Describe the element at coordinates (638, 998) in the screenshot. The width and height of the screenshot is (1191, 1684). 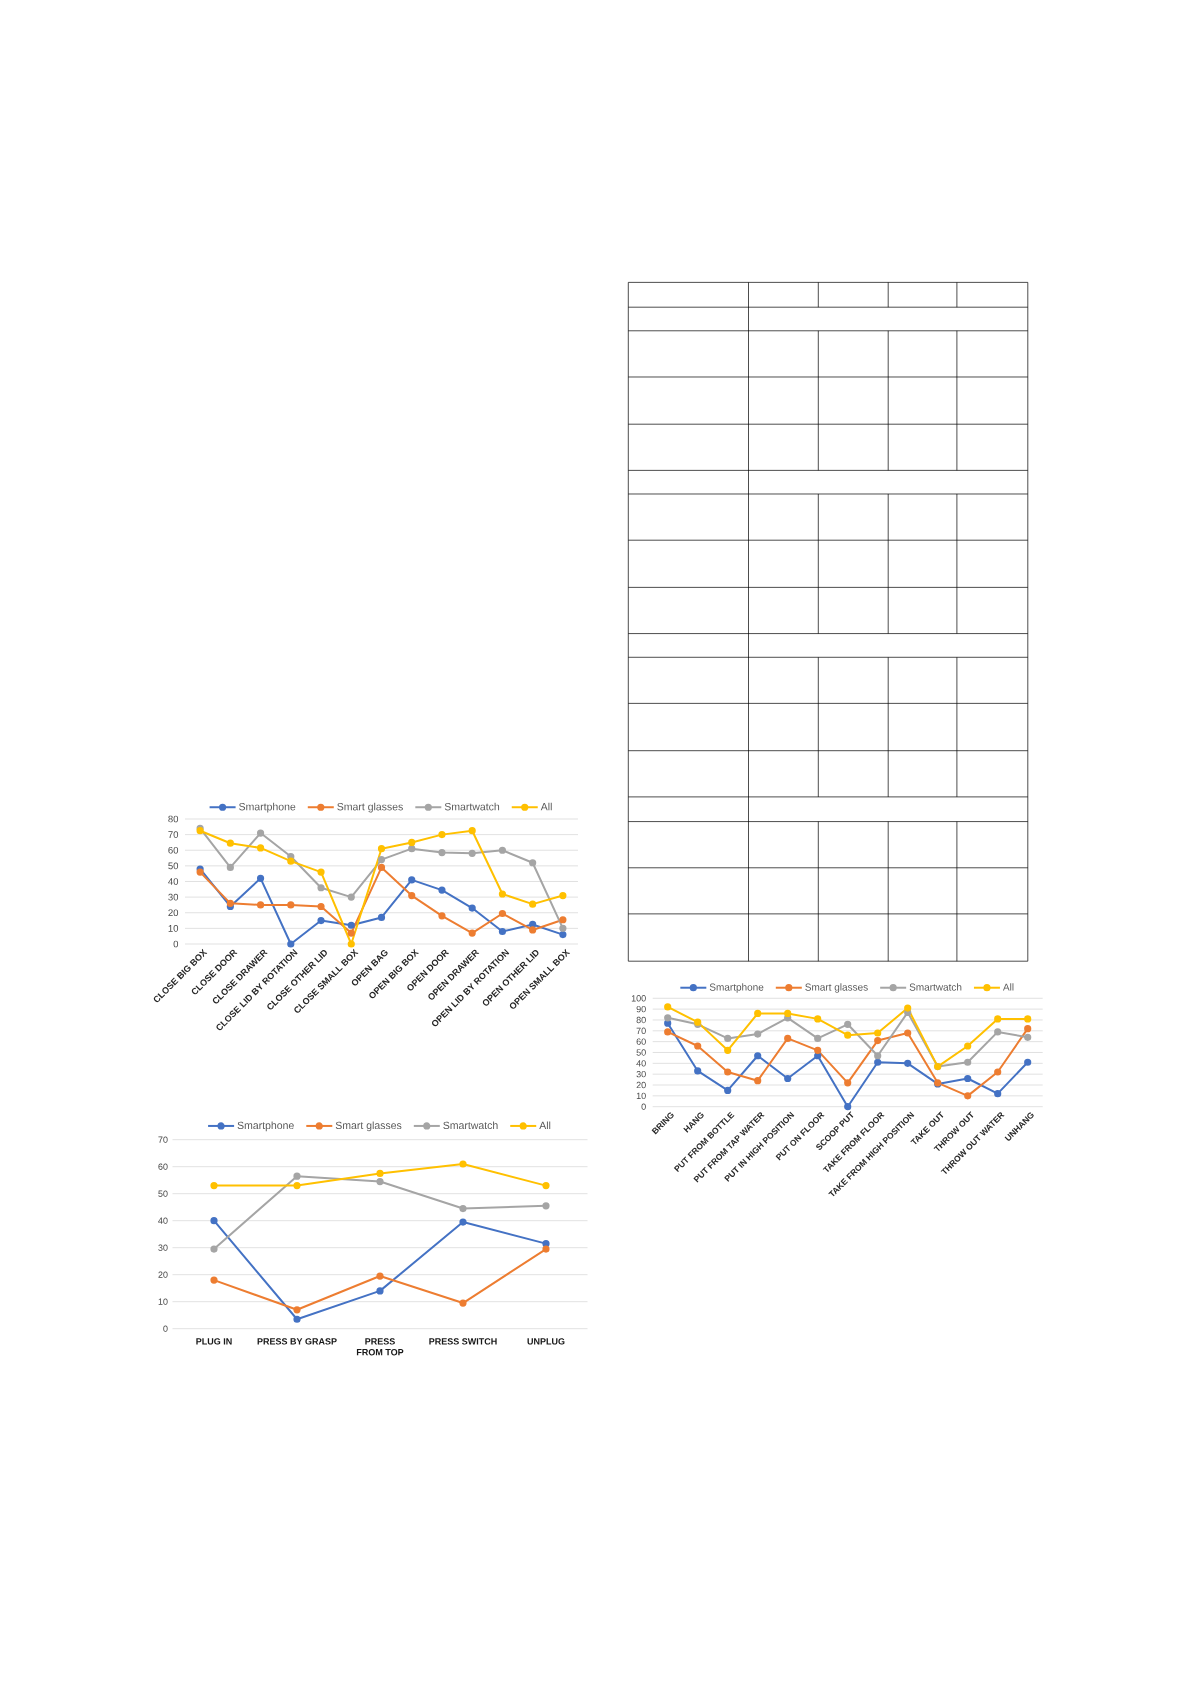
I see `y-tick-label: 100` at that location.